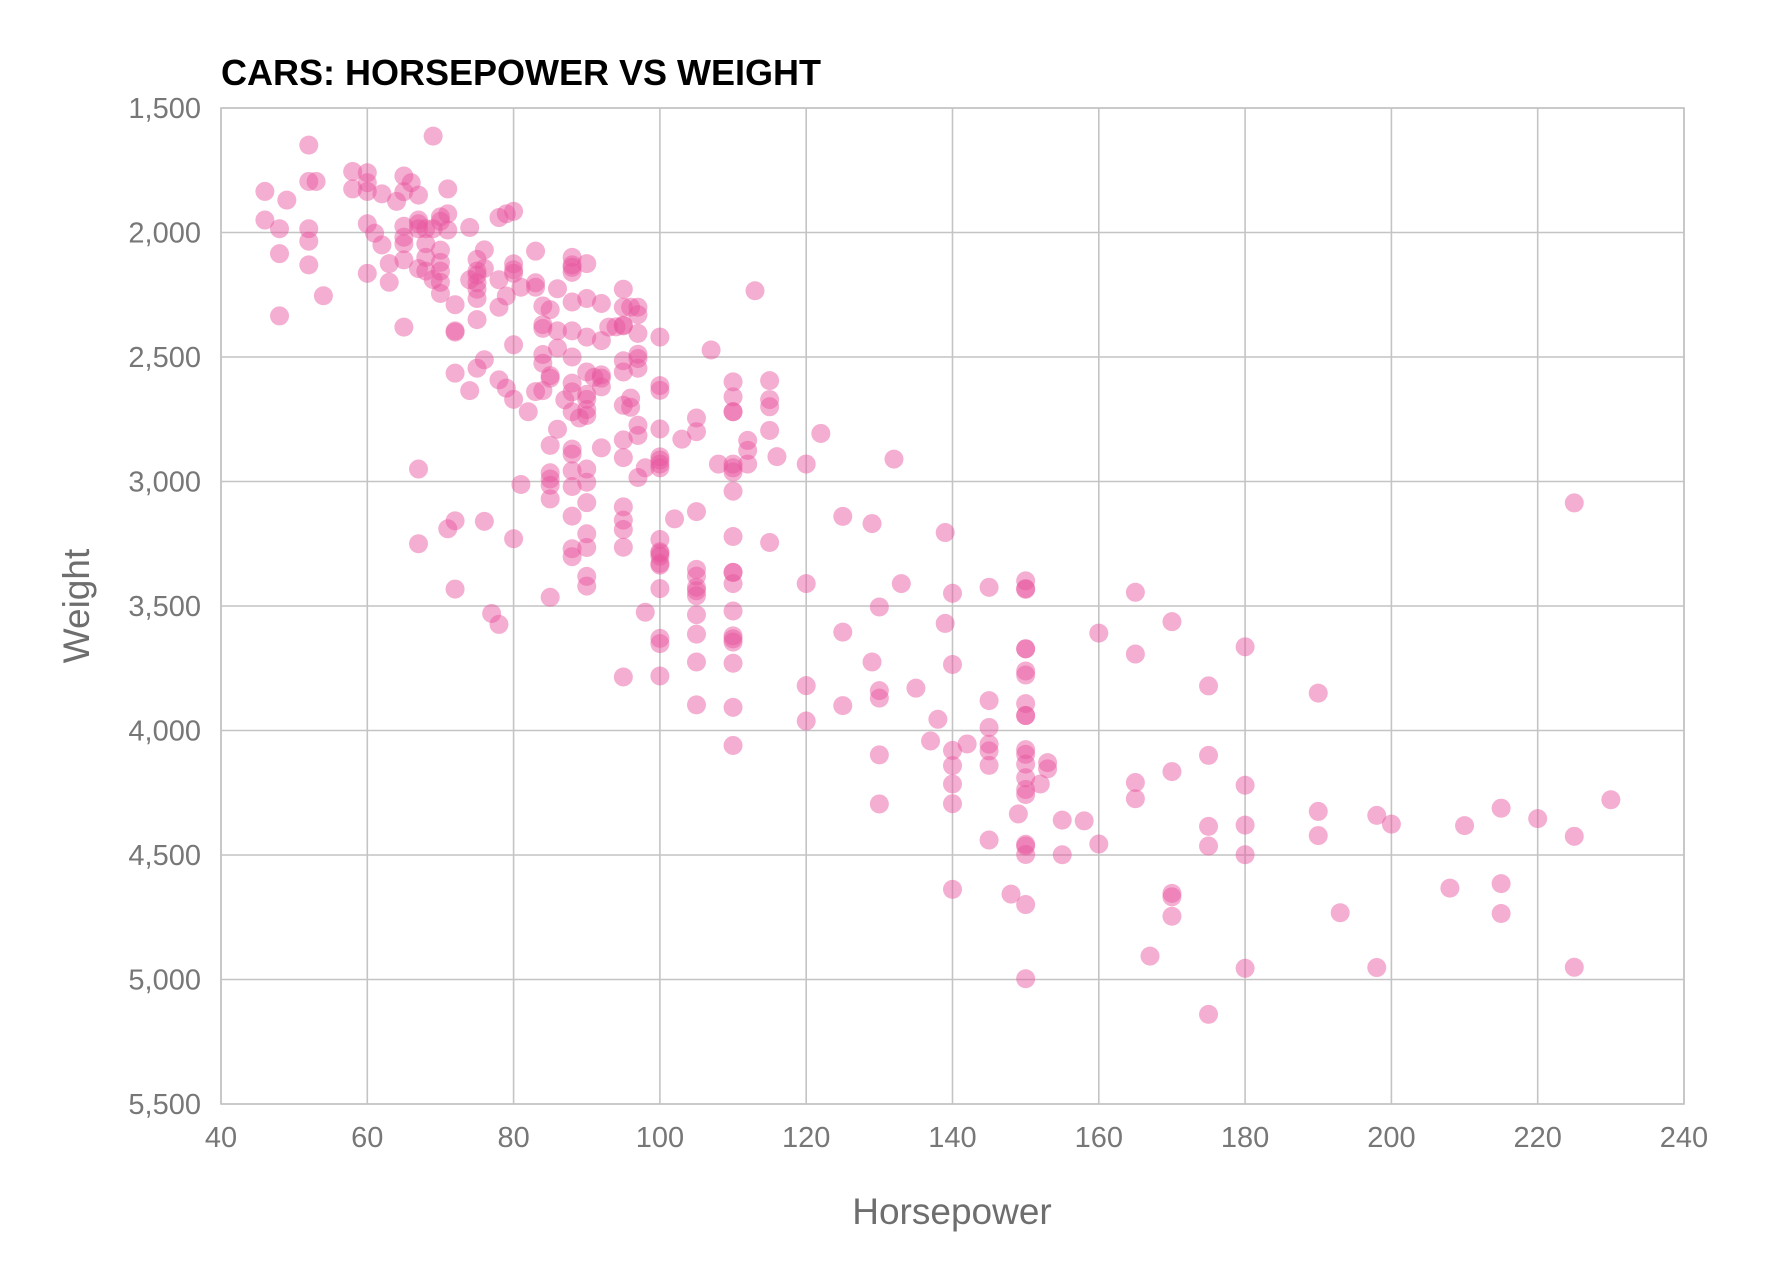  Describe the element at coordinates (164, 981) in the screenshot. I see `y-tick-label: 5,000` at that location.